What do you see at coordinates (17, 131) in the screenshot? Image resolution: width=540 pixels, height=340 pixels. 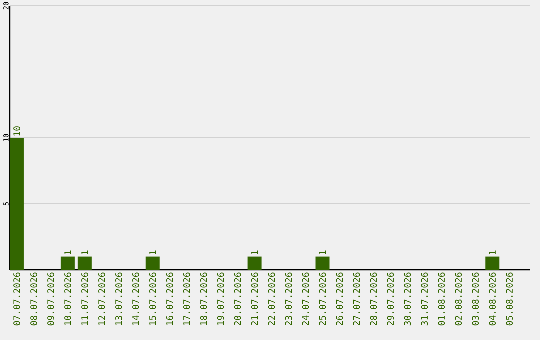 I see `data-label: 10` at bounding box center [17, 131].